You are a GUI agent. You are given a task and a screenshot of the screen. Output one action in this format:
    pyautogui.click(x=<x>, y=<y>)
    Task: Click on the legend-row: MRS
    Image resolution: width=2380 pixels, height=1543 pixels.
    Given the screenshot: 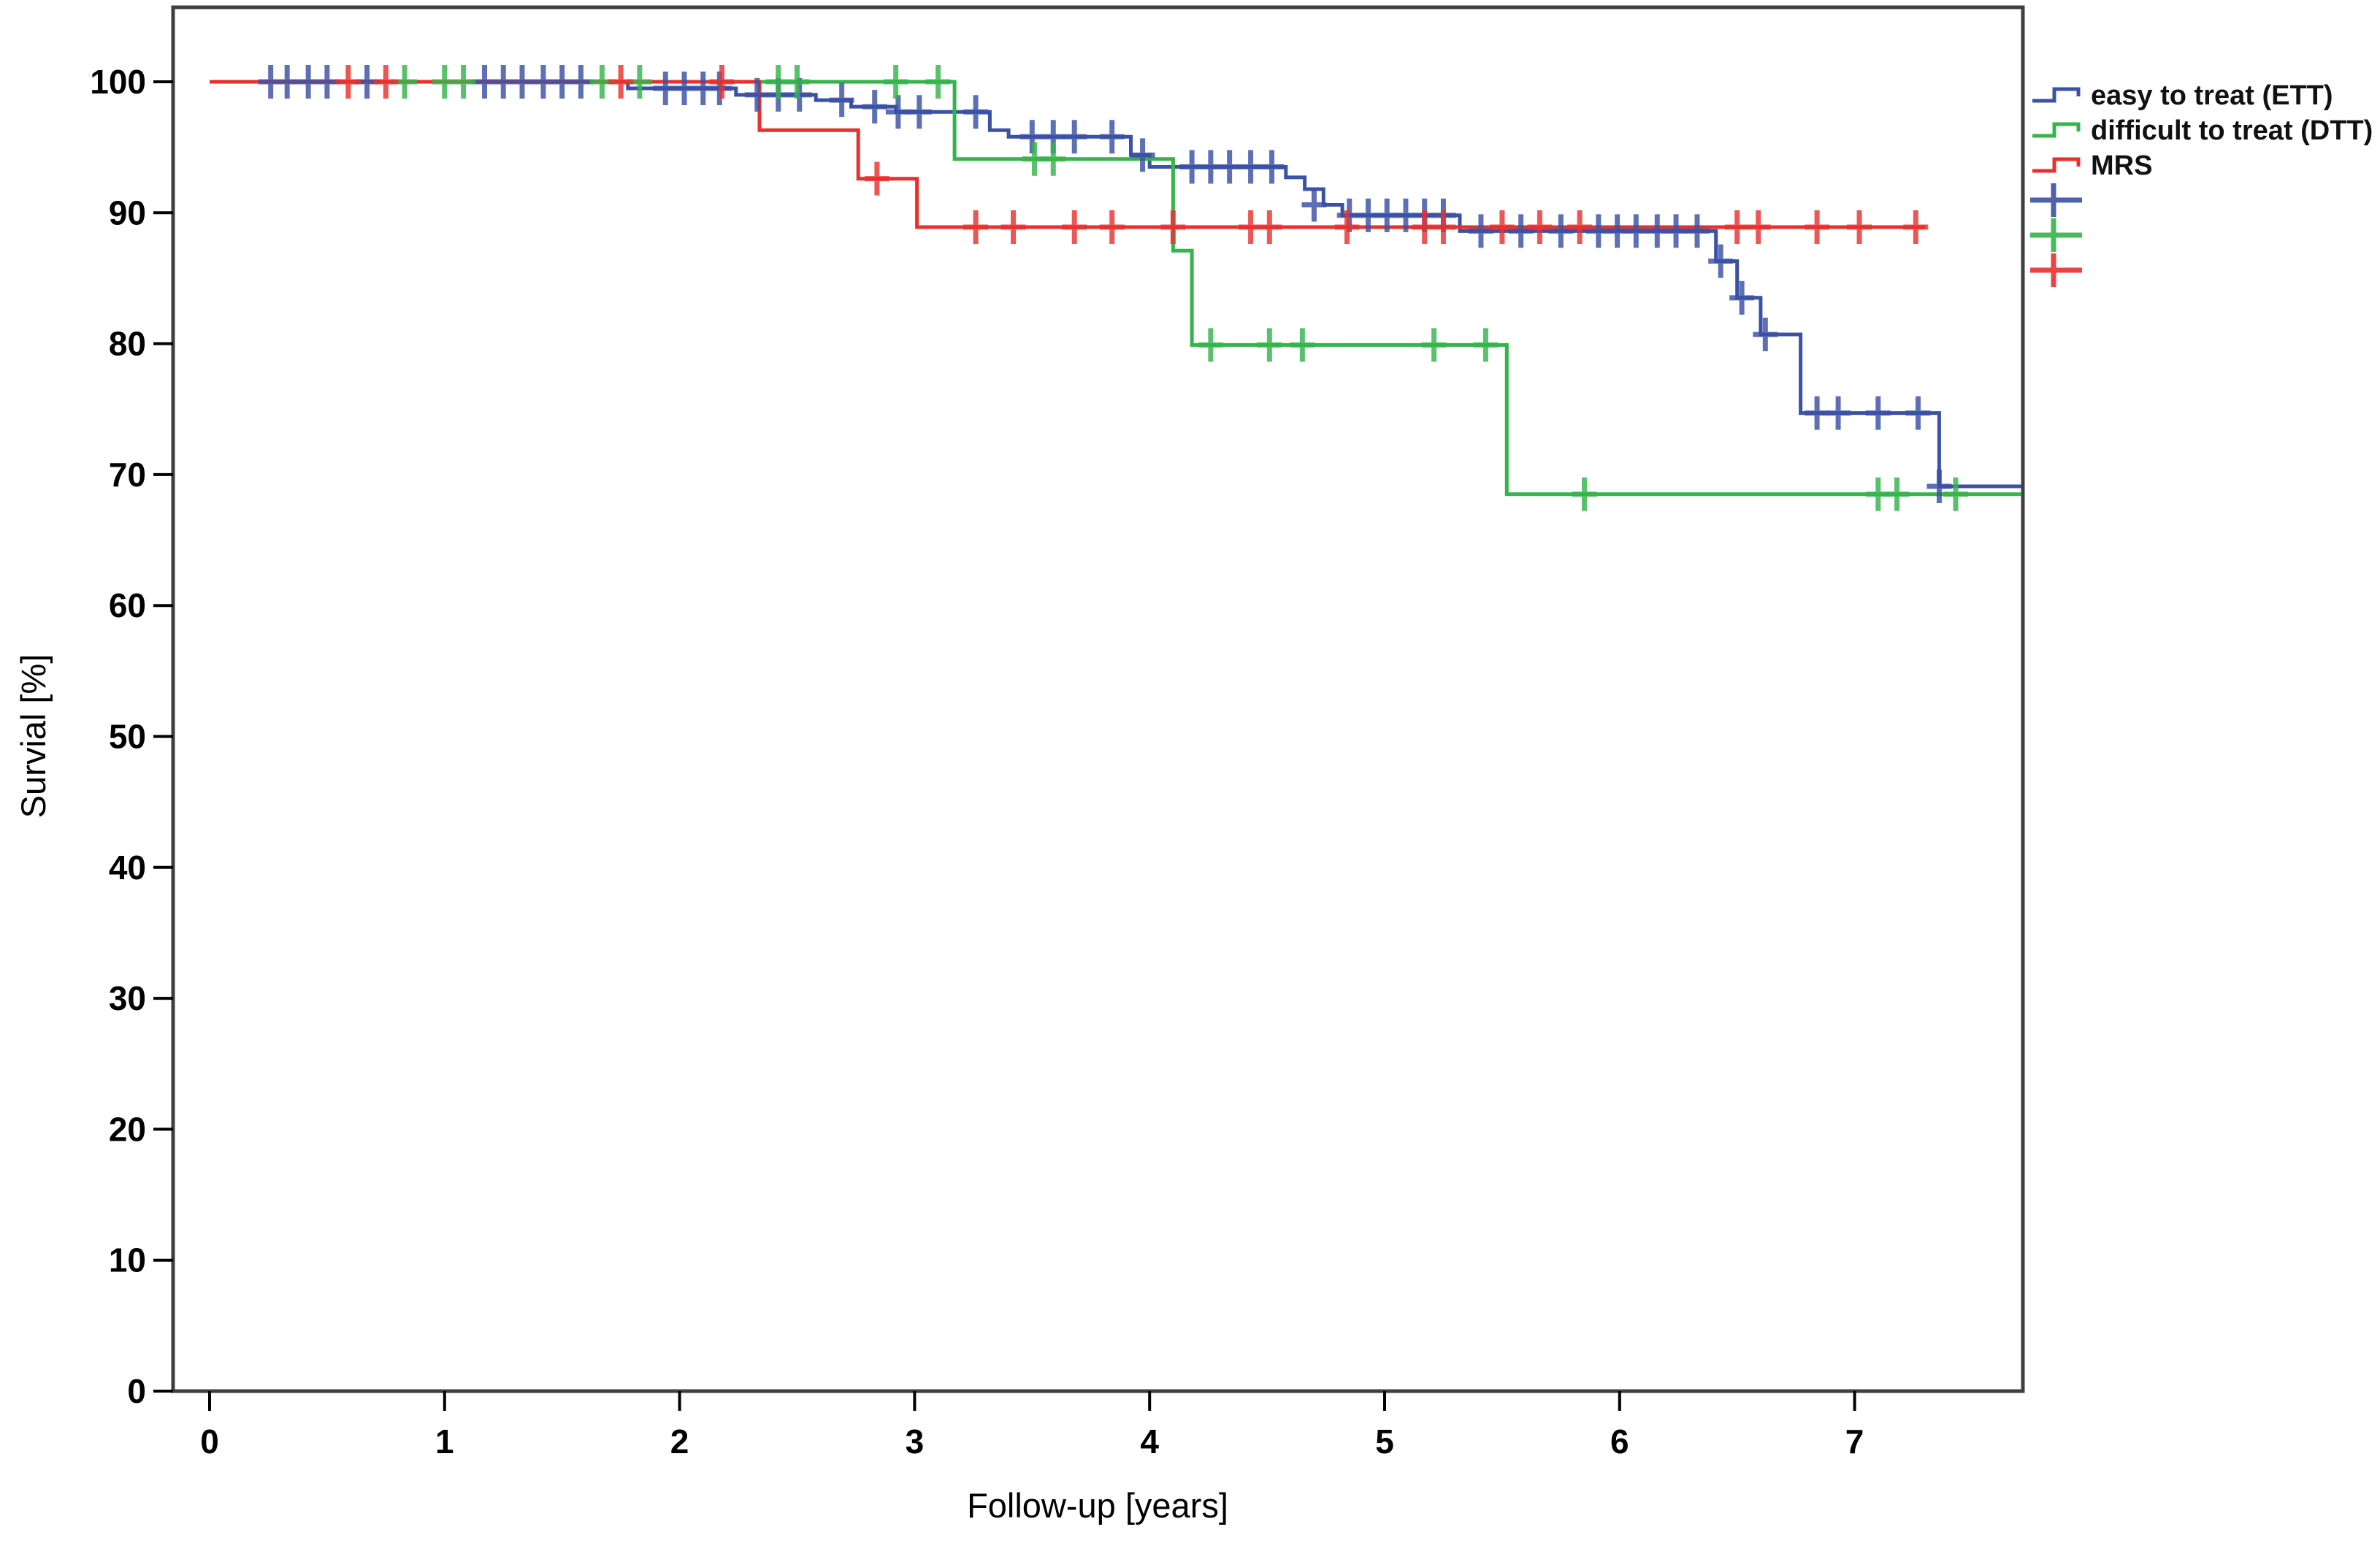 What is the action you would take?
    pyautogui.click(x=2092, y=165)
    